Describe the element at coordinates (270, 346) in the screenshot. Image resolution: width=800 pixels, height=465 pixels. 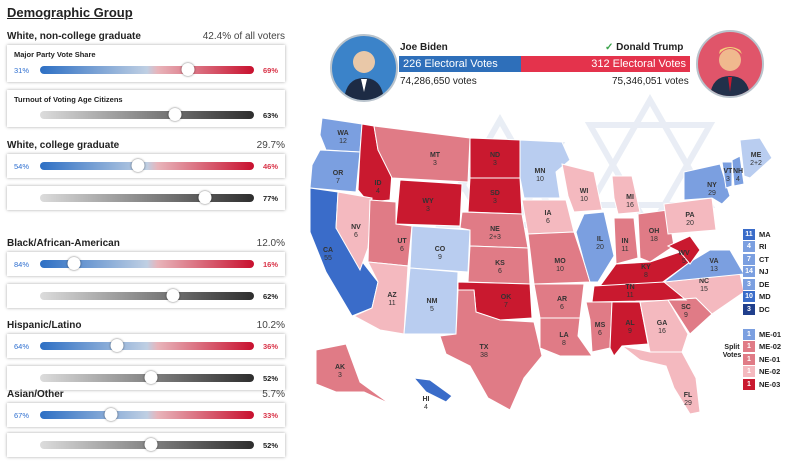
I see `rep-share: 36%` at that location.